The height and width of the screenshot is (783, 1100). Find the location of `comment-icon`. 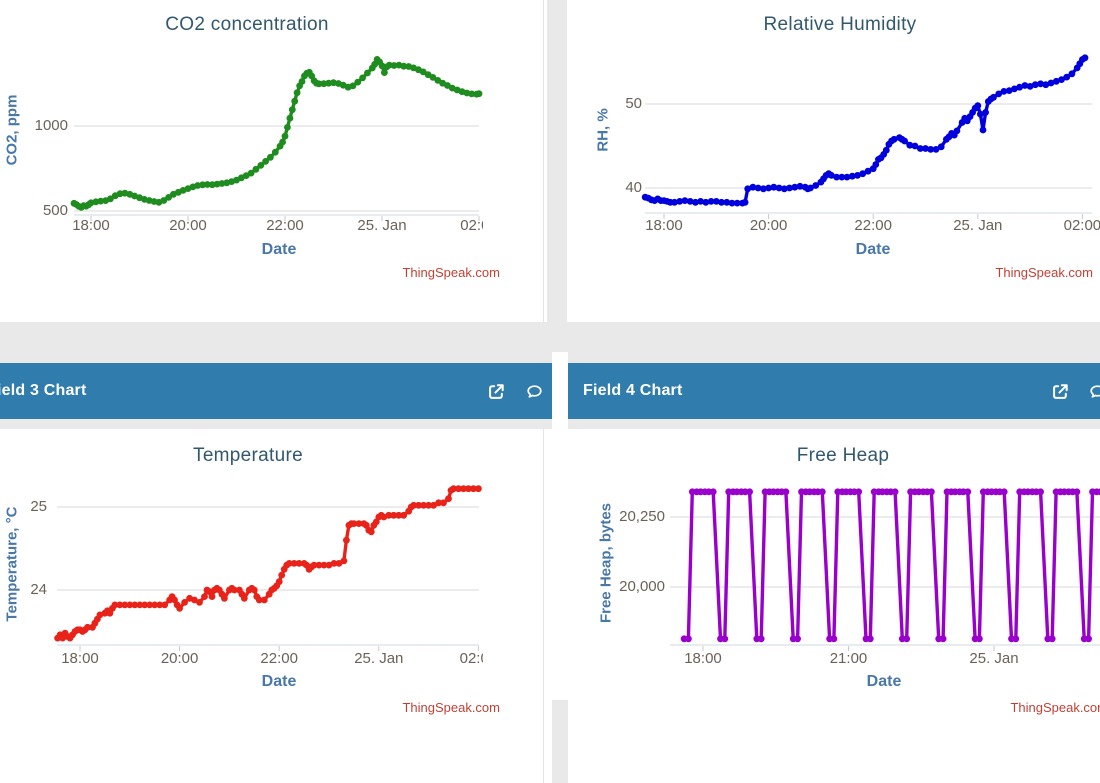

comment-icon is located at coordinates (1094, 391).